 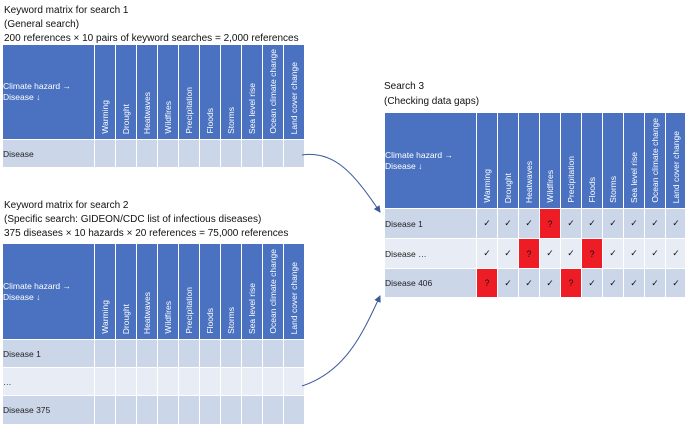 I want to click on search3-hazard-header: Storms, so click(x=613, y=160).